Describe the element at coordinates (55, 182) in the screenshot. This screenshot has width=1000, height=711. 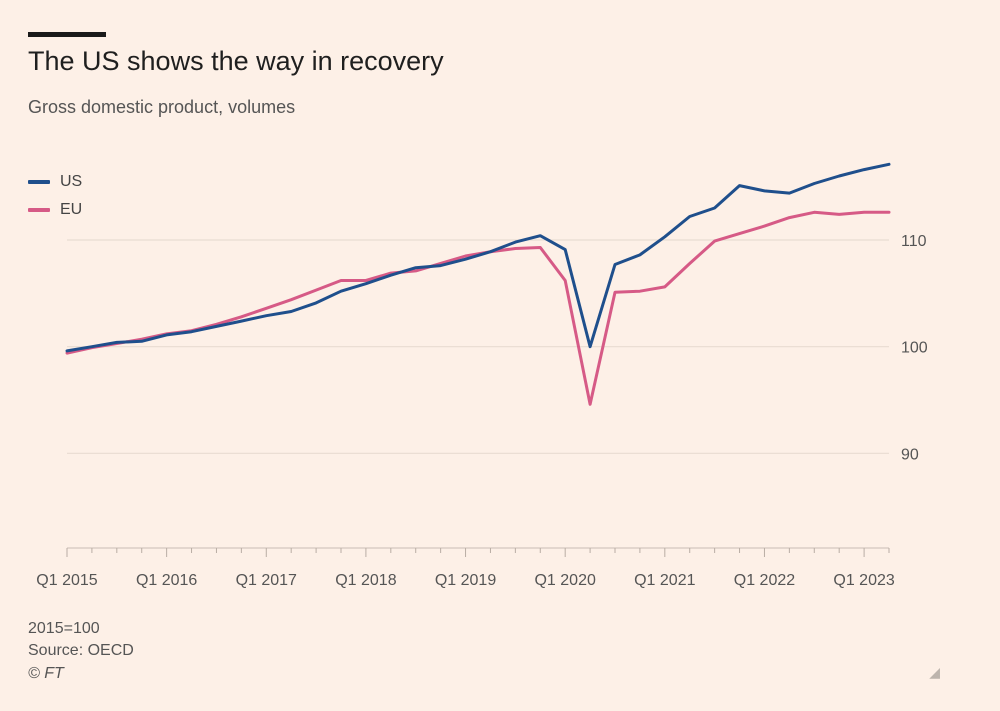
I see `legend-item-us: US` at that location.